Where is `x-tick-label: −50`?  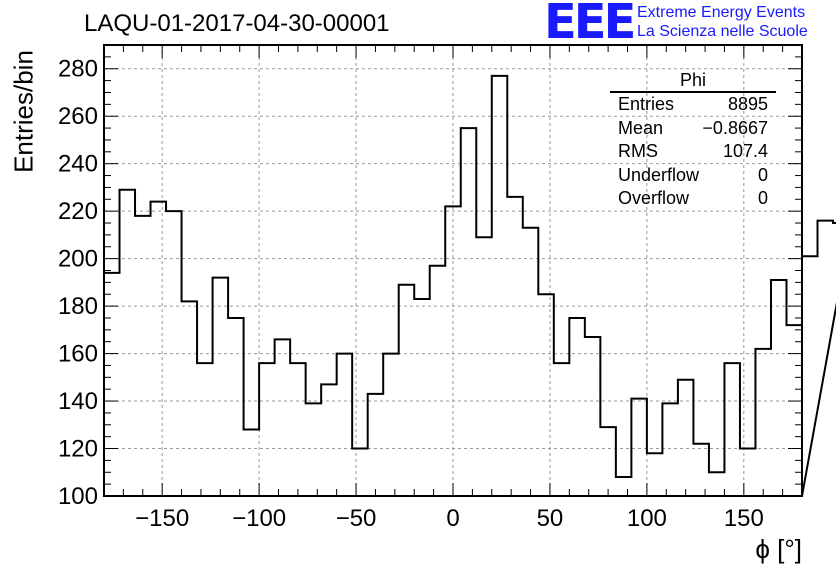
x-tick-label: −50 is located at coordinates (356, 518).